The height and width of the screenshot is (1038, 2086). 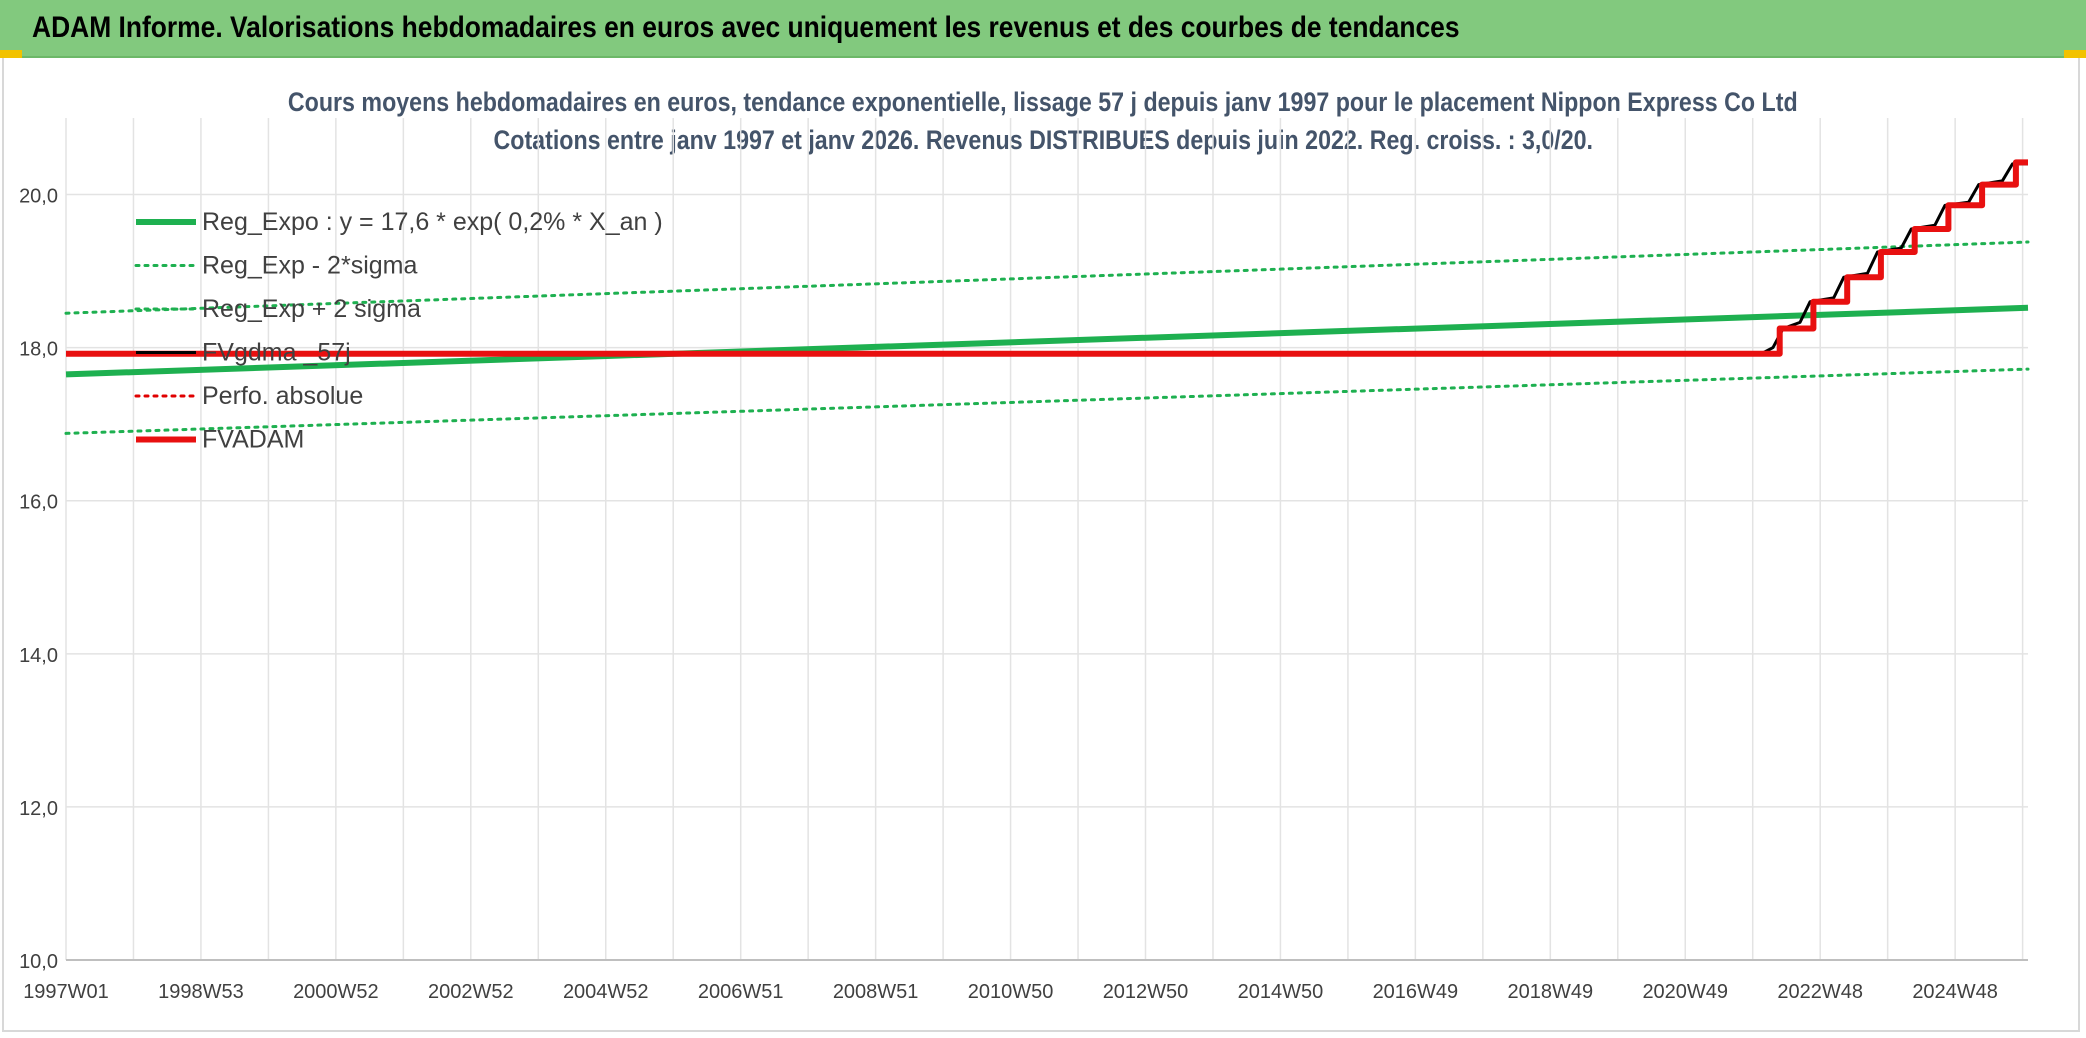 What do you see at coordinates (1551, 992) in the screenshot?
I see `x-tick-label: 2018W49` at bounding box center [1551, 992].